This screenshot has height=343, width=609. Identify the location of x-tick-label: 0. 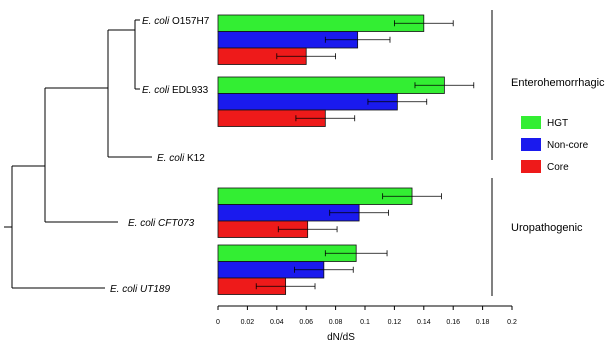
(218, 322).